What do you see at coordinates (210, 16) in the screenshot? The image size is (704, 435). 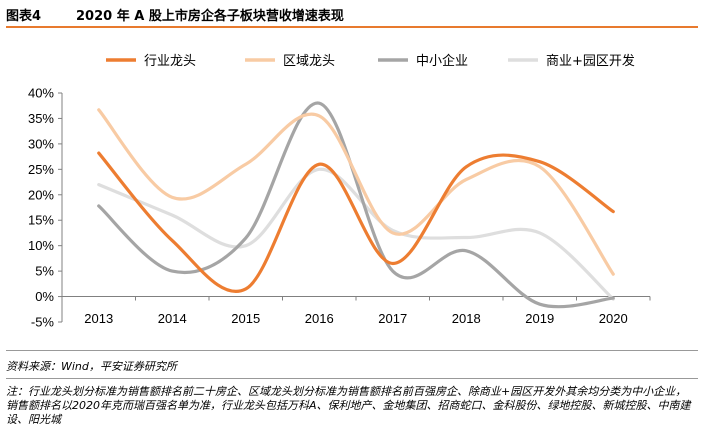 I see `figure-title: 2020 年 A 股上市房企各子板块营收增速表现` at bounding box center [210, 16].